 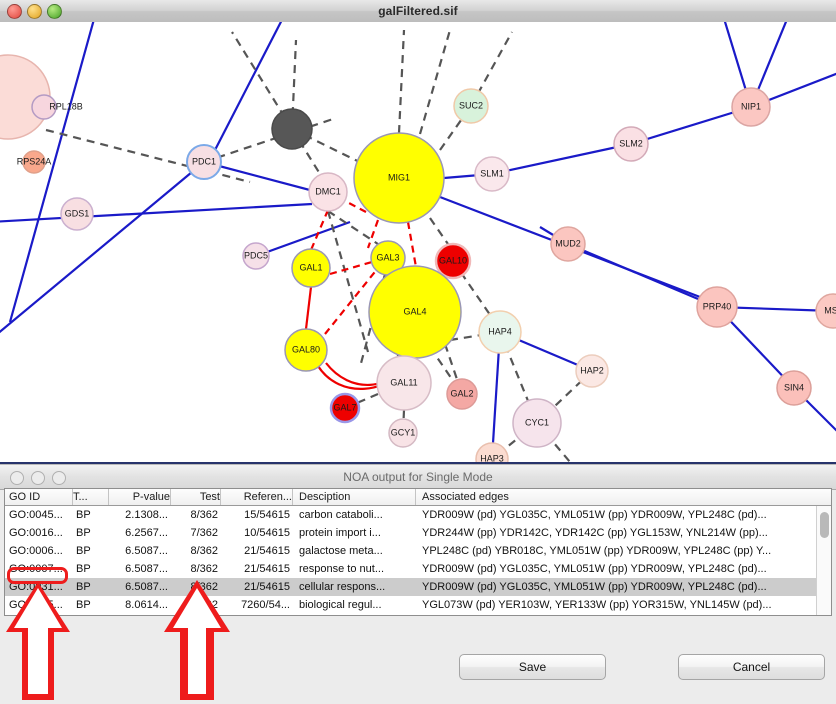 What do you see at coordinates (823, 560) in the screenshot?
I see `table-vertical-scrollbar` at bounding box center [823, 560].